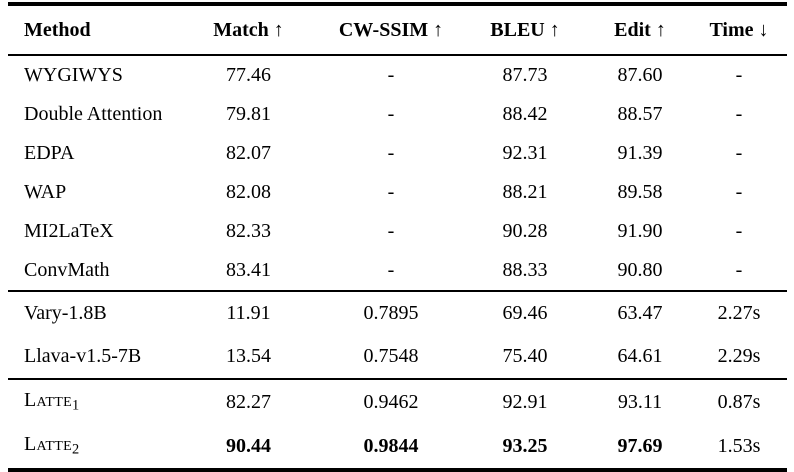  I want to click on edit-cell: 87.60, so click(640, 75).